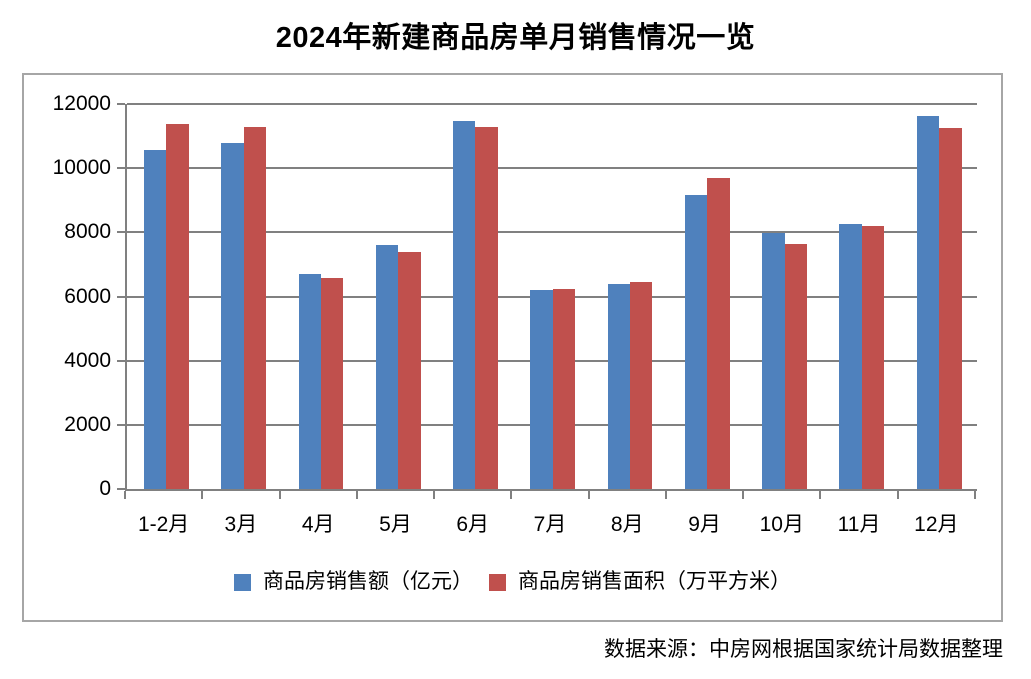 This screenshot has width=1031, height=679. What do you see at coordinates (242, 582) in the screenshot?
I see `legend-swatch-sales-amount` at bounding box center [242, 582].